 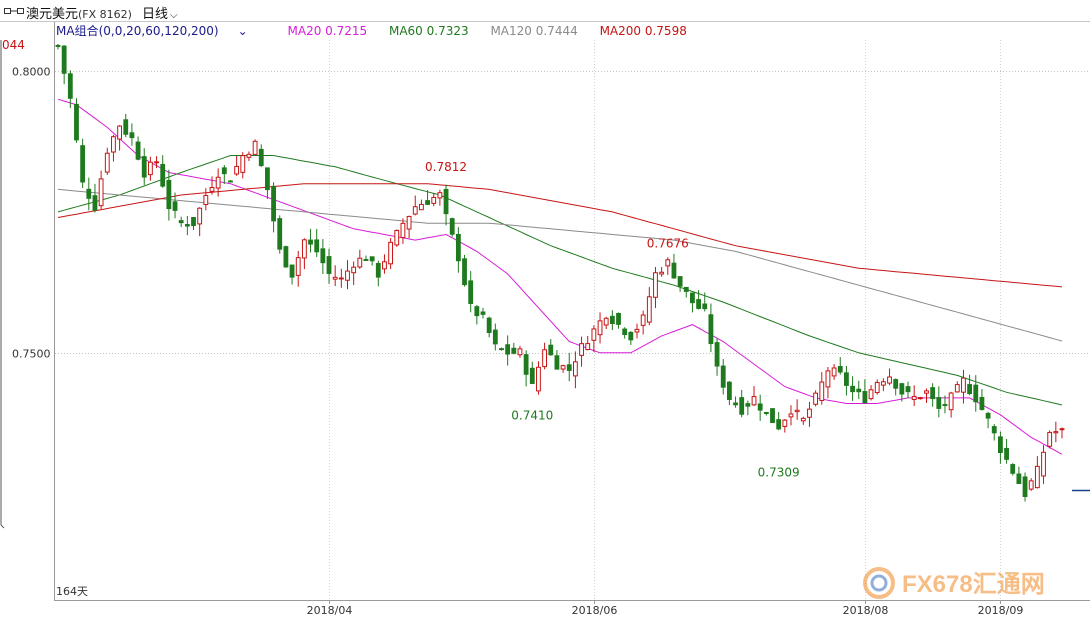 I want to click on price-annotation: 0.7309, so click(x=779, y=472).